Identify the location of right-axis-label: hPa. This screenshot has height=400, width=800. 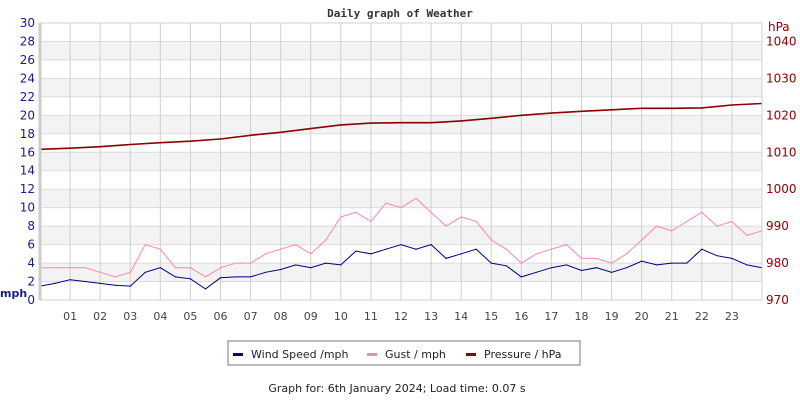
(779, 27).